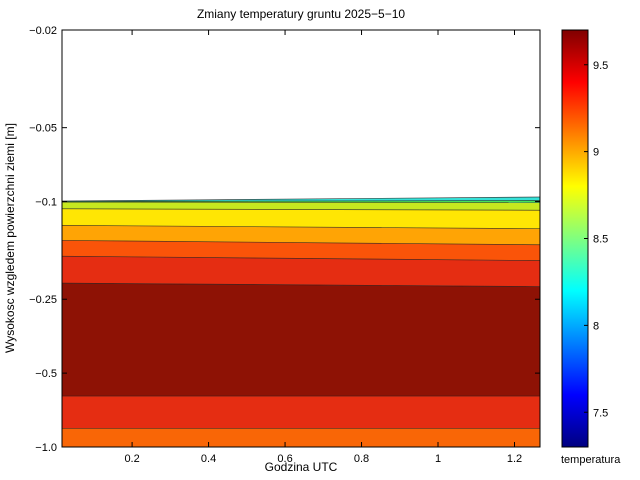 The height and width of the screenshot is (480, 640). I want to click on colorbar-tick-label: 9.5, so click(600, 66).